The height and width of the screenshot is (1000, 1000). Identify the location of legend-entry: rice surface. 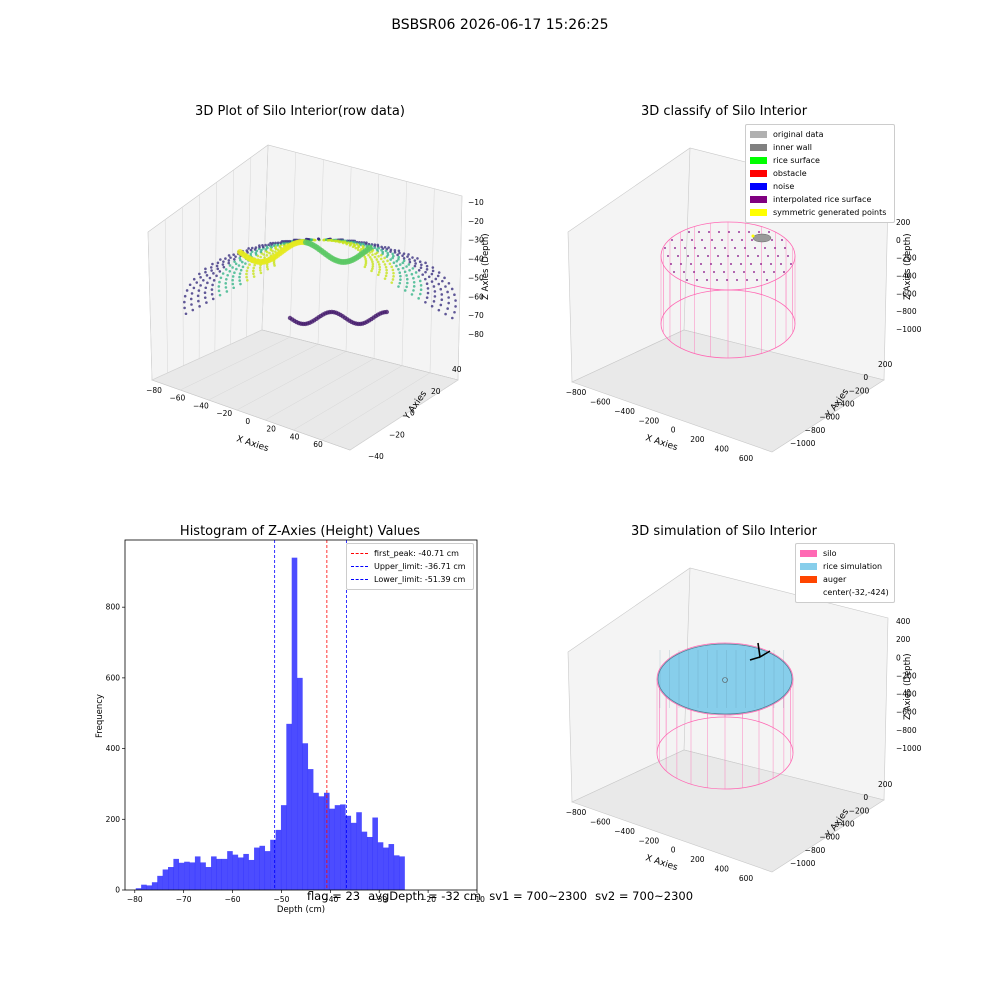
(820, 160).